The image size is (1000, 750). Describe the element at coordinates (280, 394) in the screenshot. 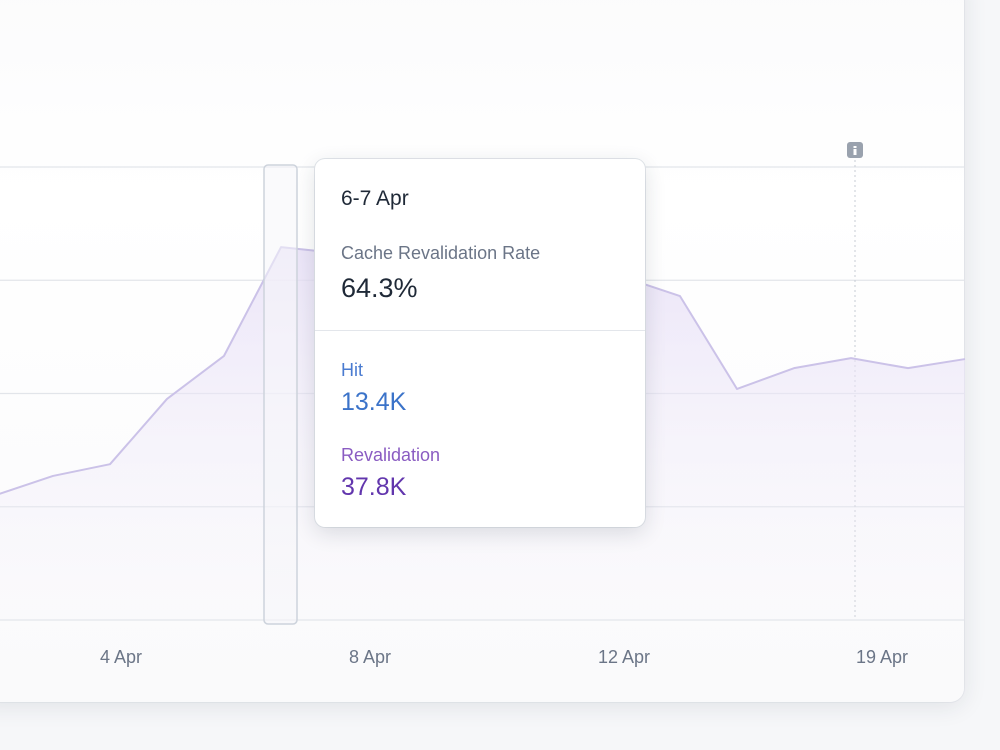

I see `hover-band` at that location.